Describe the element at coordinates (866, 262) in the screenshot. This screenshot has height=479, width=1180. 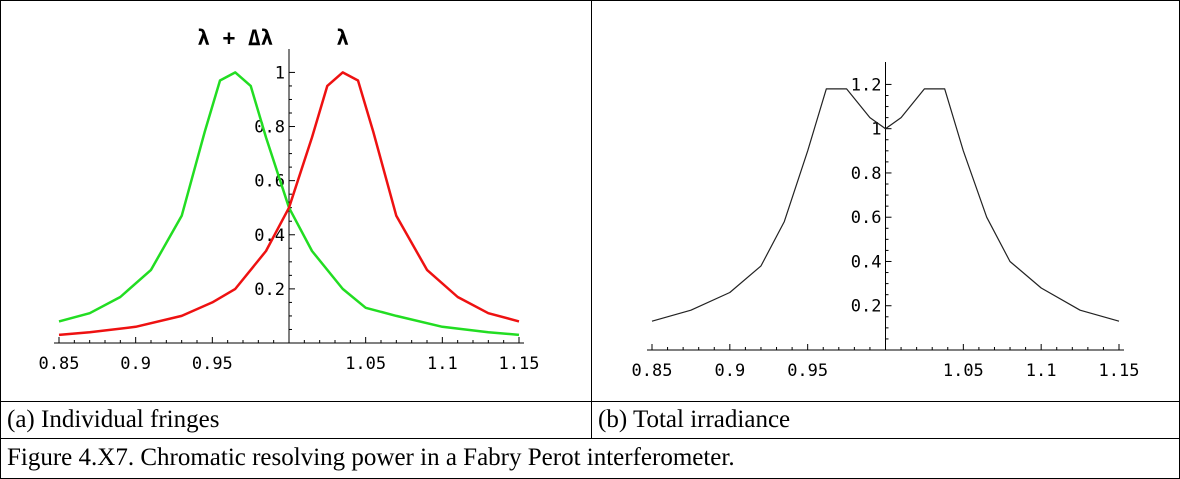
I see `y-tick-label: 0.4` at that location.